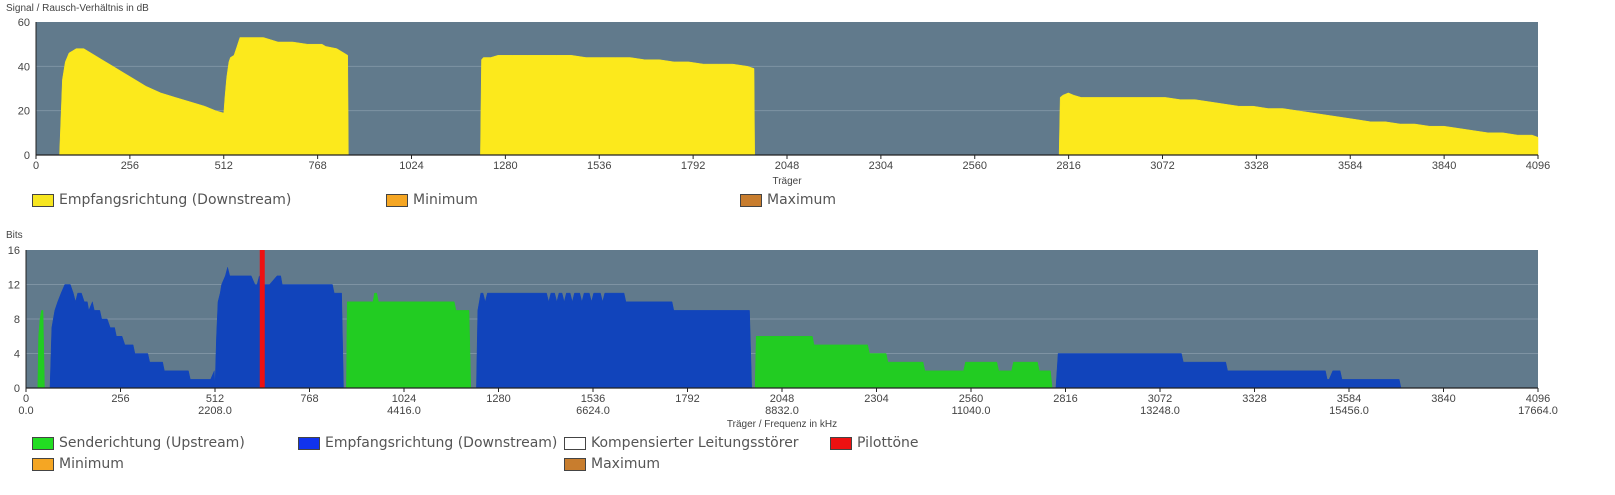 This screenshot has height=495, width=1615. Describe the element at coordinates (215, 411) in the screenshot. I see `freq-tick-label: 2208.0` at that location.